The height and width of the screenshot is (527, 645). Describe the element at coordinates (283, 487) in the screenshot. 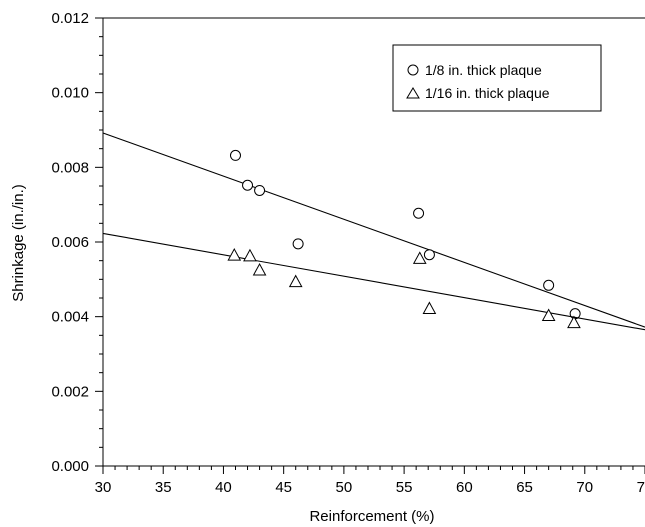

I see `x-tick-label: 45` at that location.